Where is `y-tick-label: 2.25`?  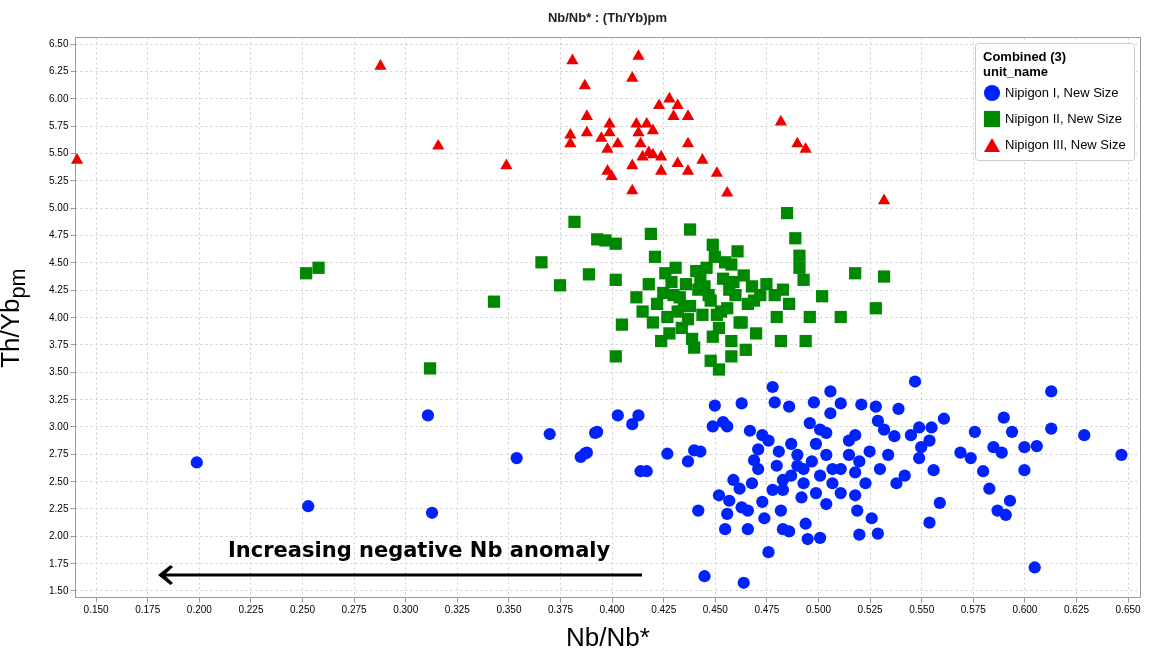 y-tick-label: 2.25 is located at coordinates (59, 508).